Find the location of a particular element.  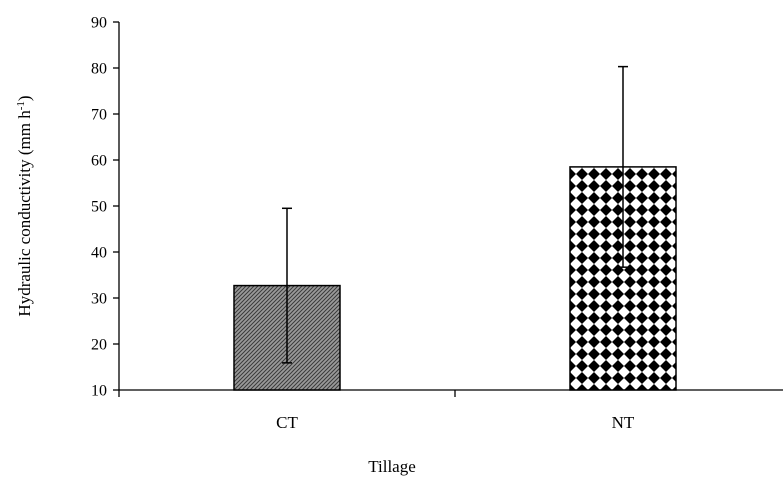

error-bar-nt is located at coordinates (623, 166).